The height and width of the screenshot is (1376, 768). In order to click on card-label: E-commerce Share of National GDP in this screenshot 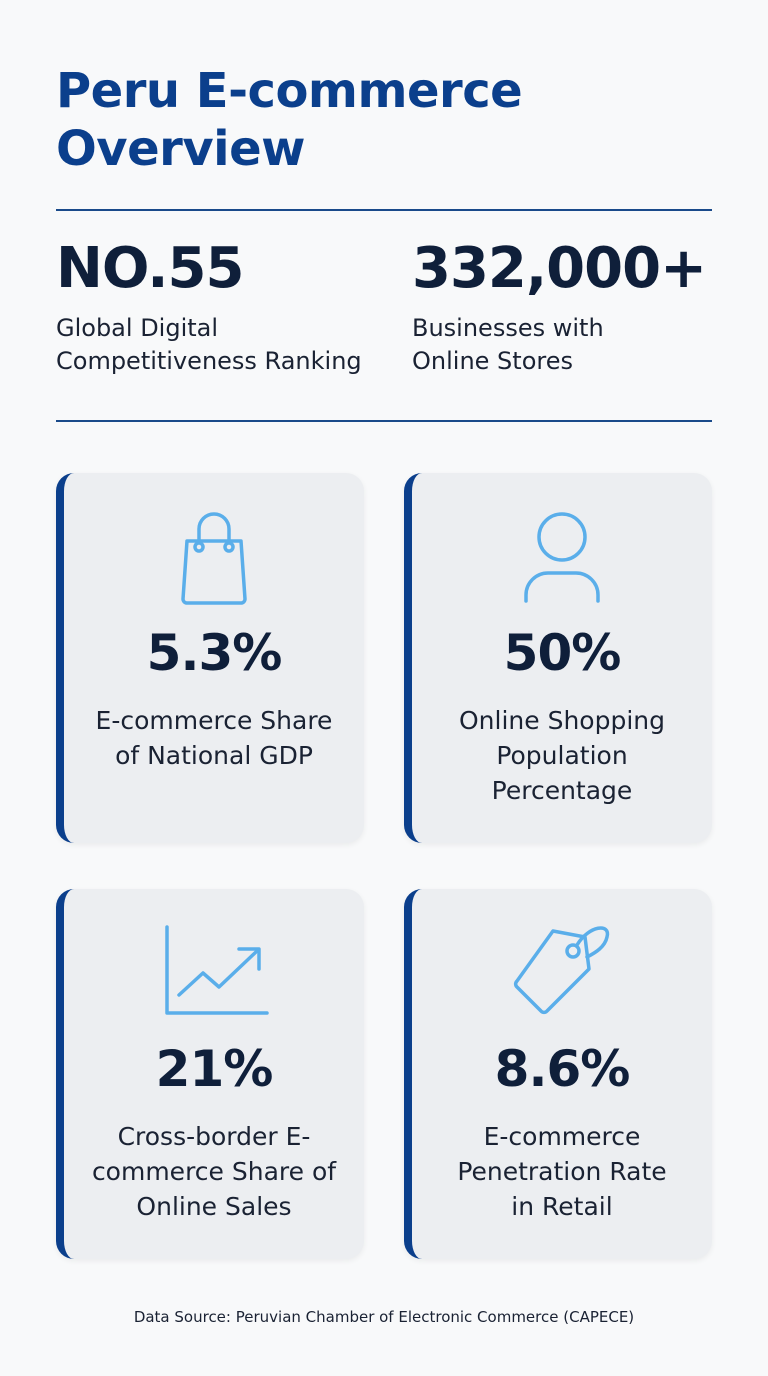, I will do `click(214, 738)`.